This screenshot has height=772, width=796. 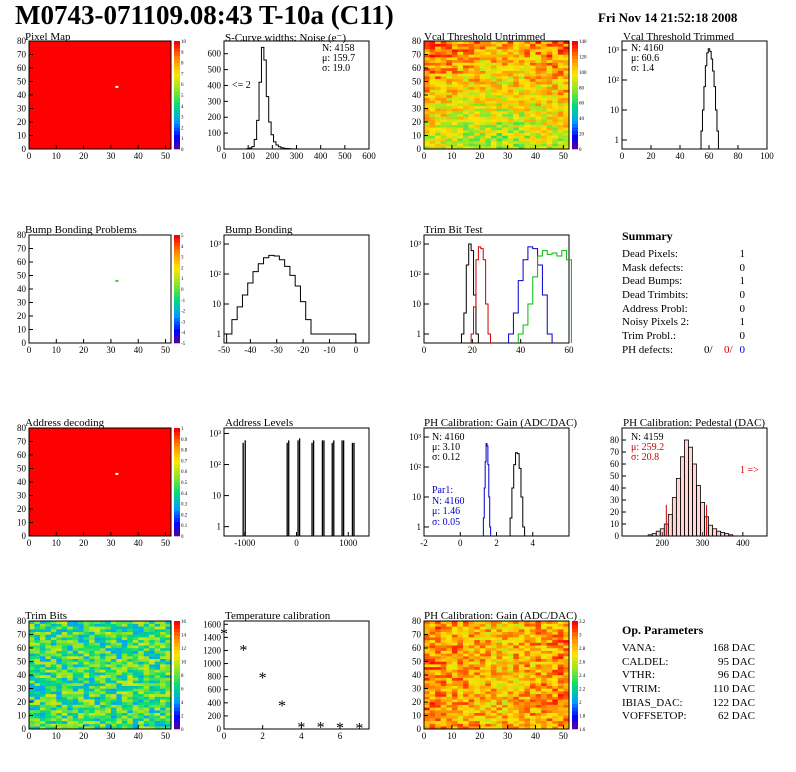 What do you see at coordinates (417, 109) in the screenshot?
I see `vcal_untrimmed-ytick-label: 30` at bounding box center [417, 109].